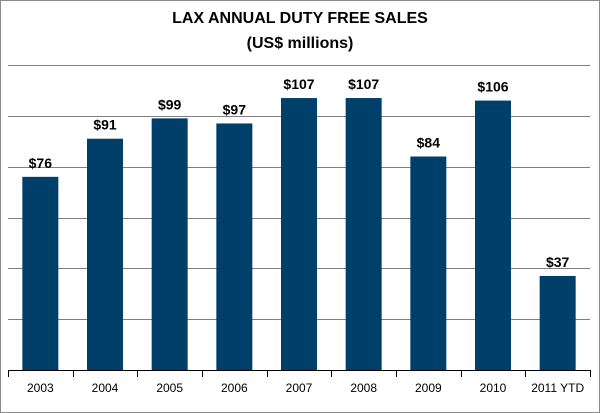  Describe the element at coordinates (105, 388) in the screenshot. I see `x-tick-label: 2004` at that location.